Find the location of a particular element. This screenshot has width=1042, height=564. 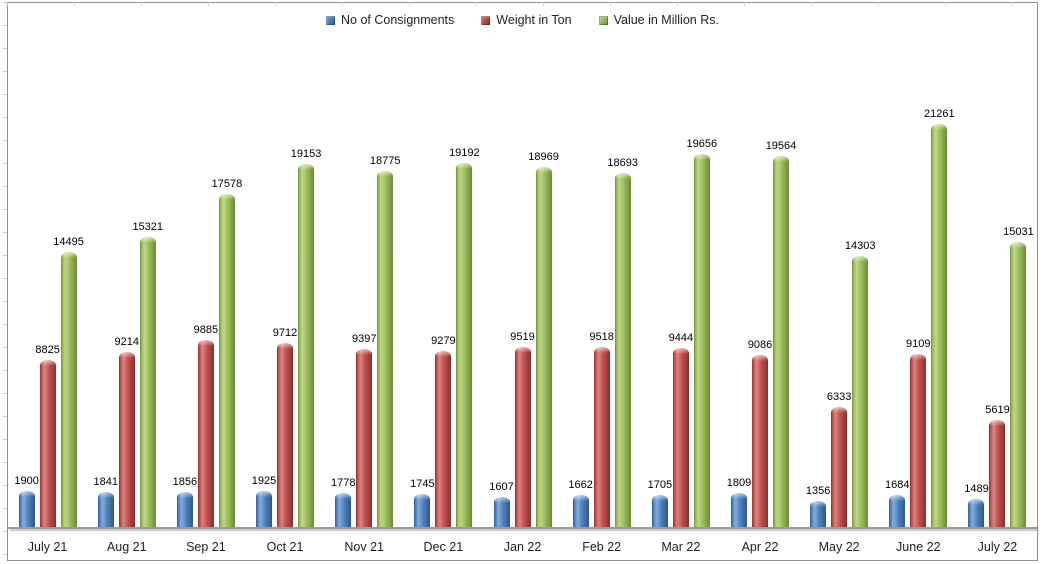

bar-slot: 5619 is located at coordinates (997, 465).